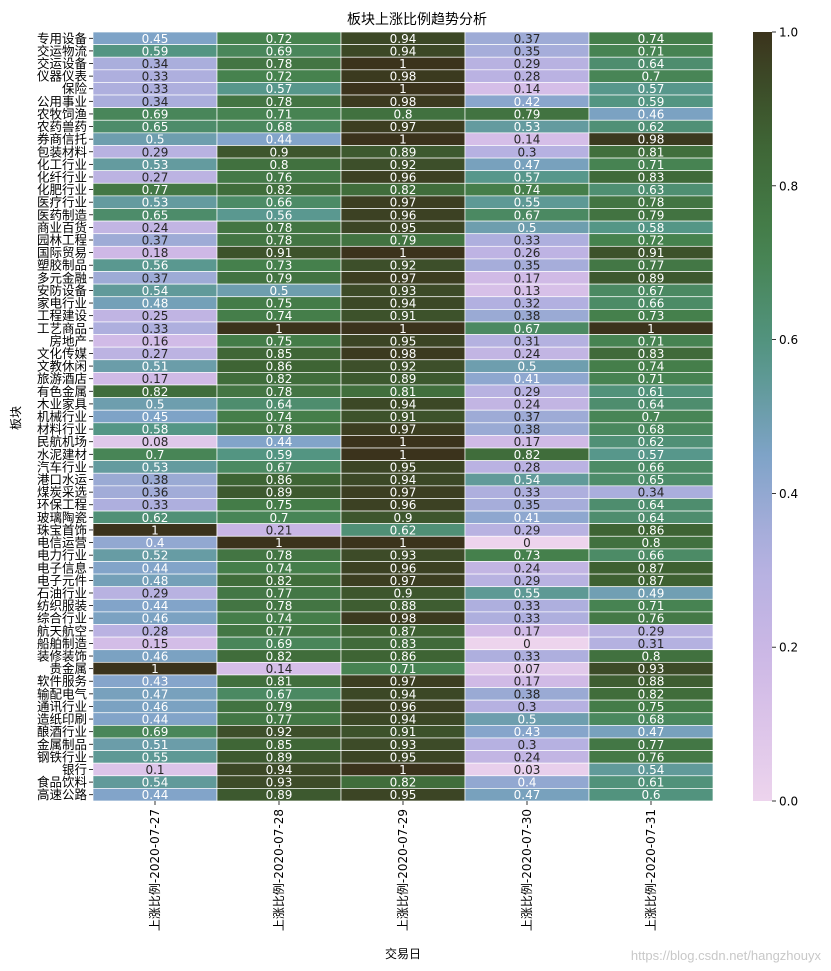 The width and height of the screenshot is (831, 971). Describe the element at coordinates (651, 581) in the screenshot. I see `cell-value-label: 0.87` at that location.